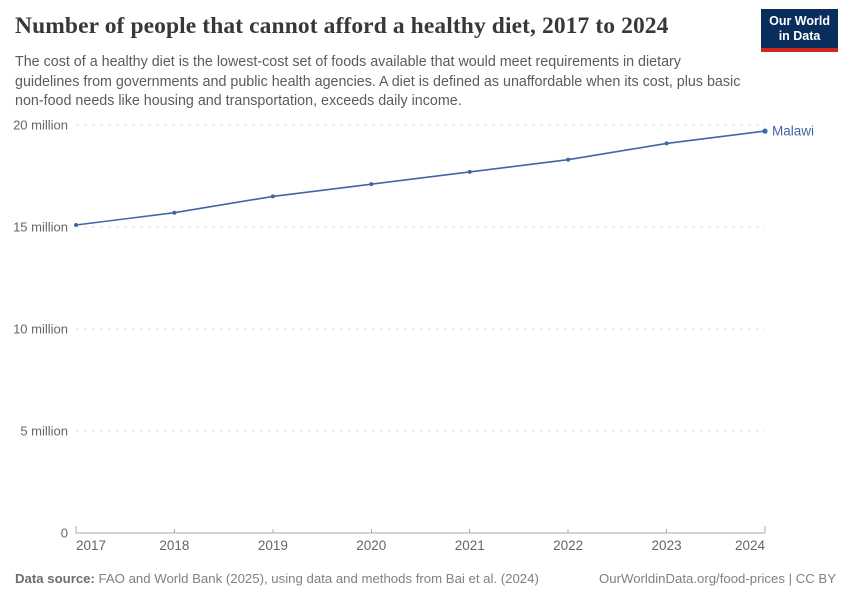 The height and width of the screenshot is (600, 850). I want to click on data-point-malawi-2023, so click(666, 143).